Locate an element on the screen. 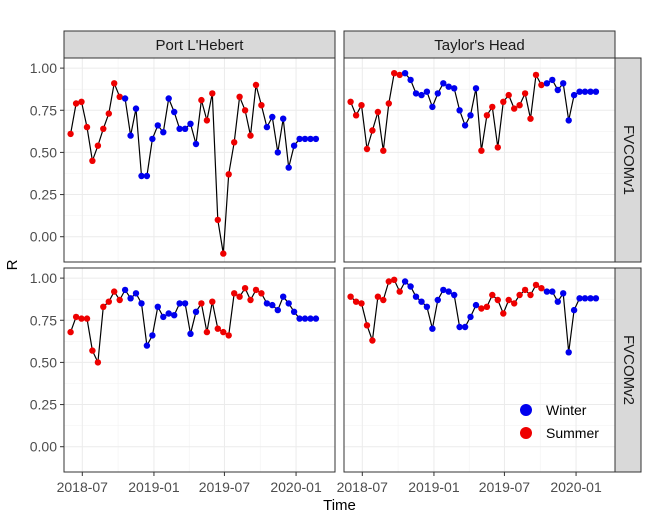 The width and height of the screenshot is (650, 520). legend-winter-label: Winter is located at coordinates (566, 410).